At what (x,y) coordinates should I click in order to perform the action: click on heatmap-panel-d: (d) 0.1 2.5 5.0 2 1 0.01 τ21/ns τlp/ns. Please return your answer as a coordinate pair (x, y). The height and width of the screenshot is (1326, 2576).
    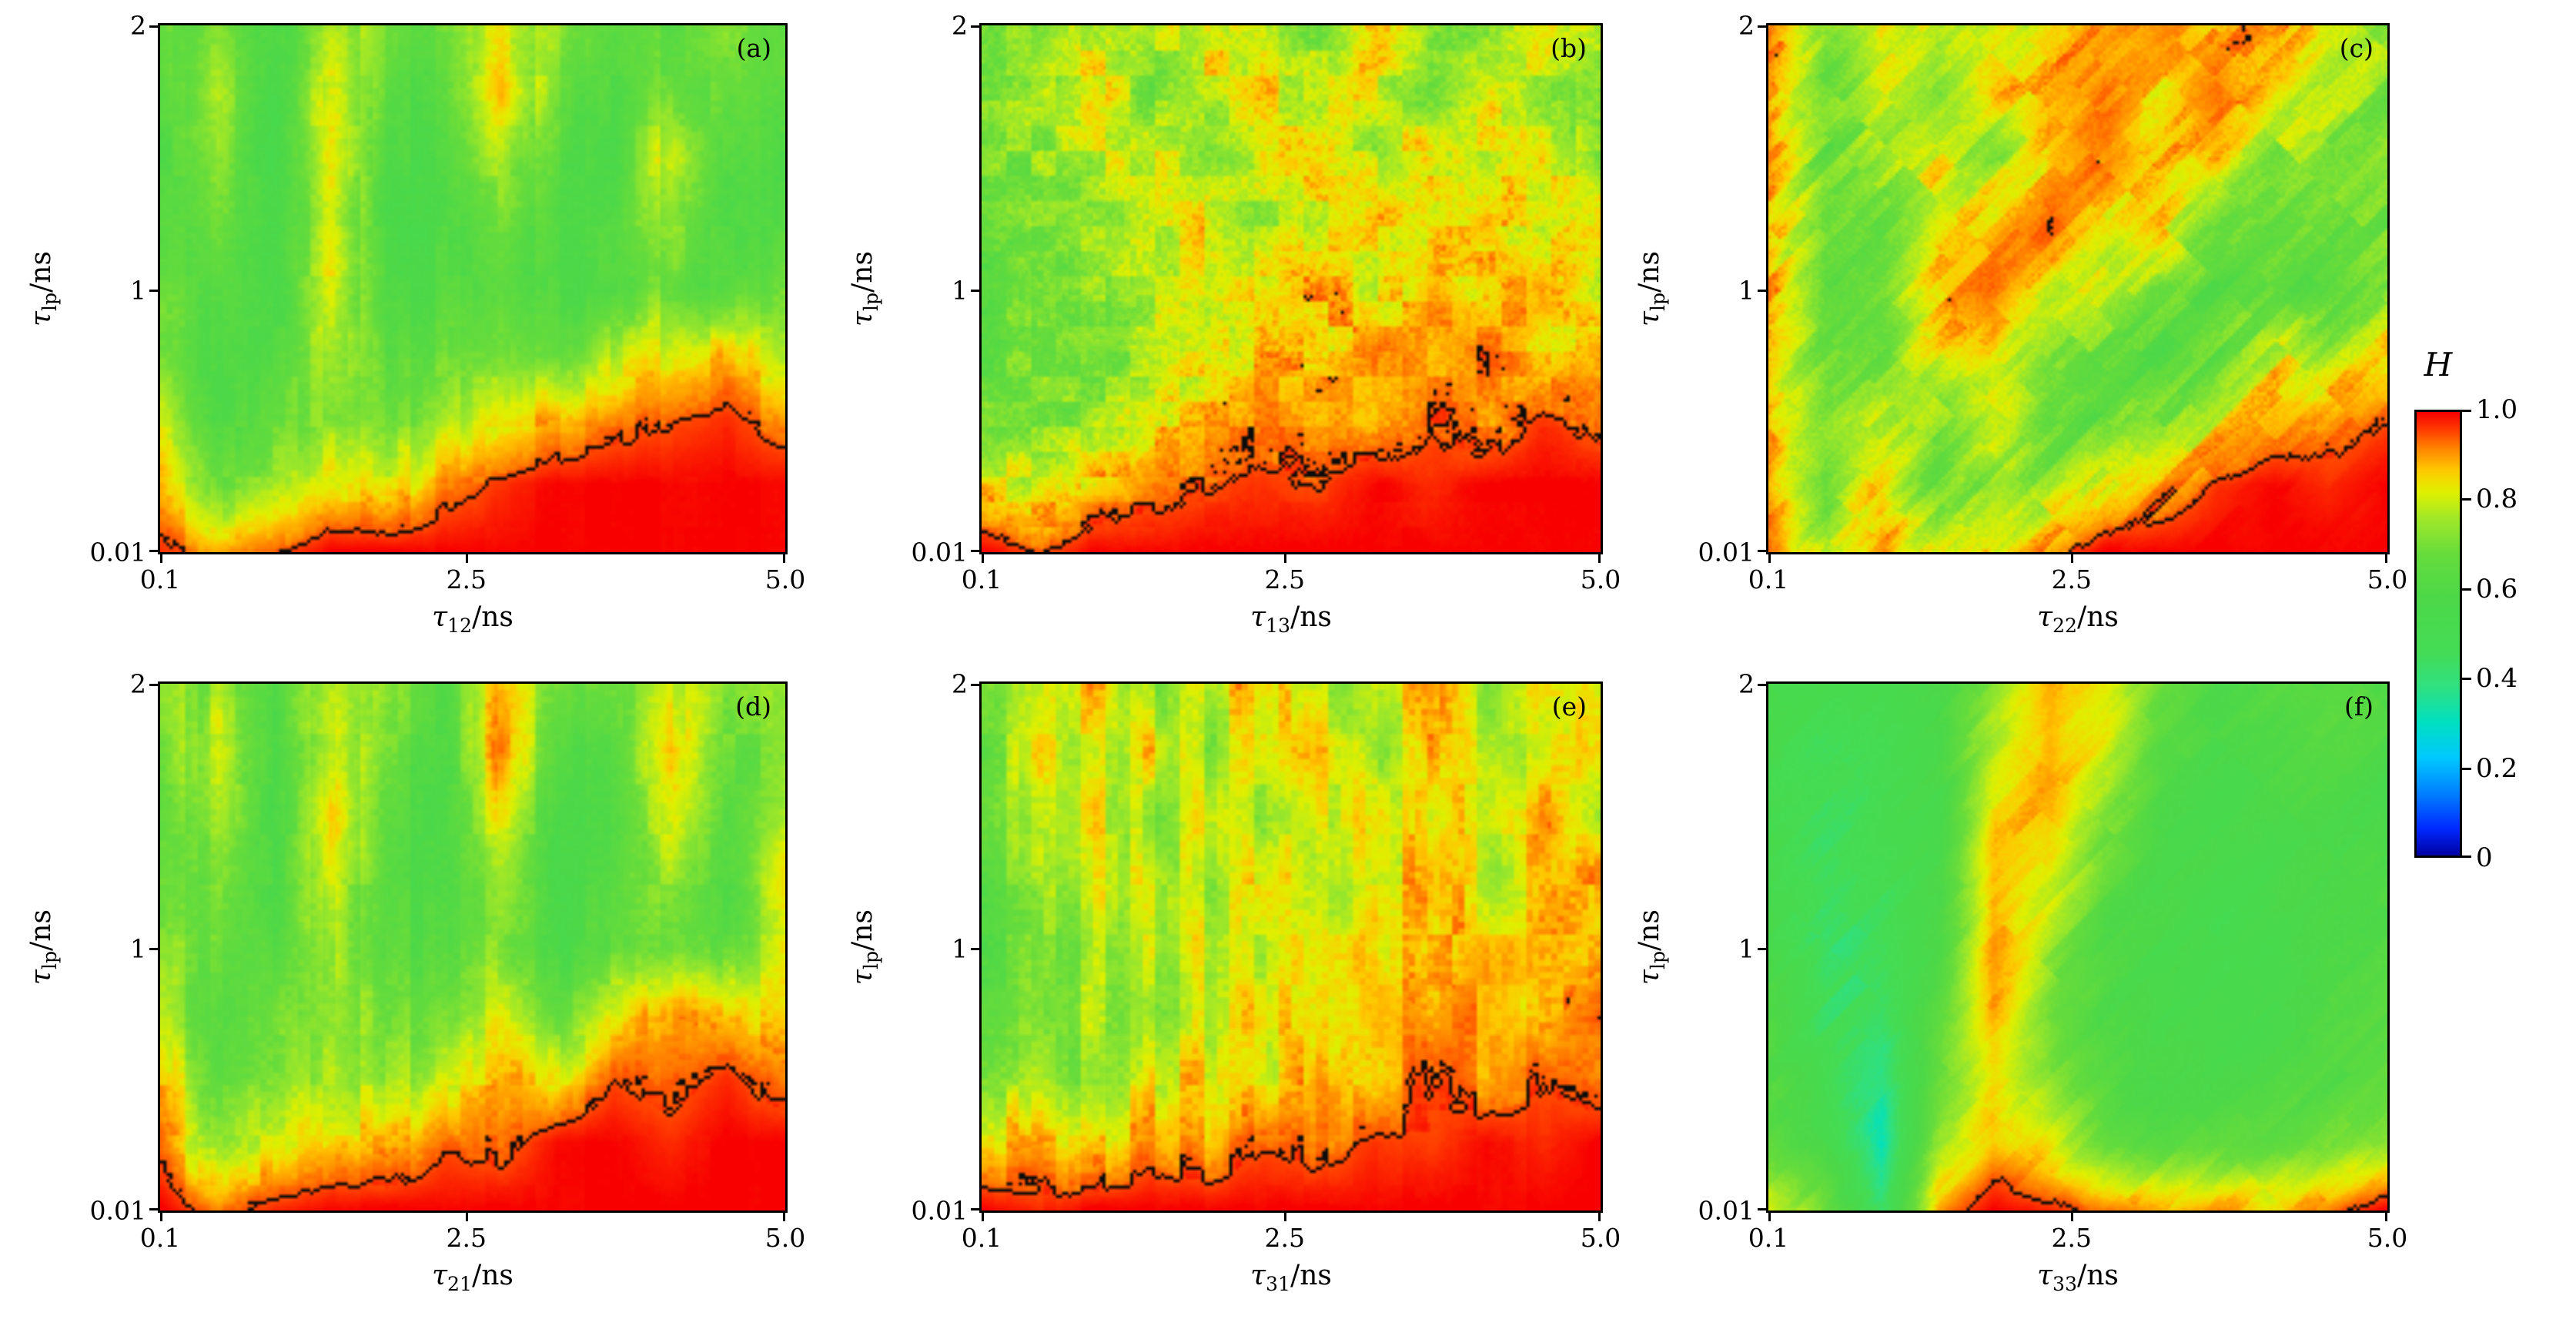
    Looking at the image, I should click on (415, 982).